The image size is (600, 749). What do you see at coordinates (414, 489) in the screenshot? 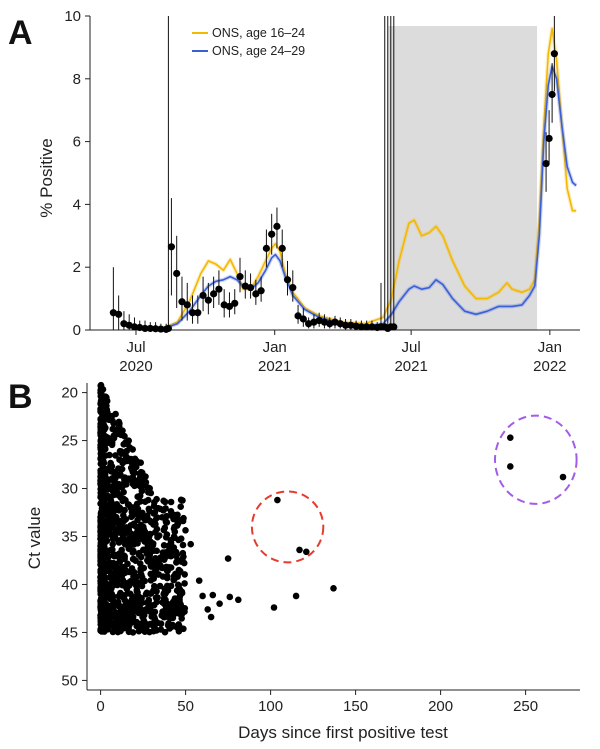
I see `b-highlight-circles` at bounding box center [414, 489].